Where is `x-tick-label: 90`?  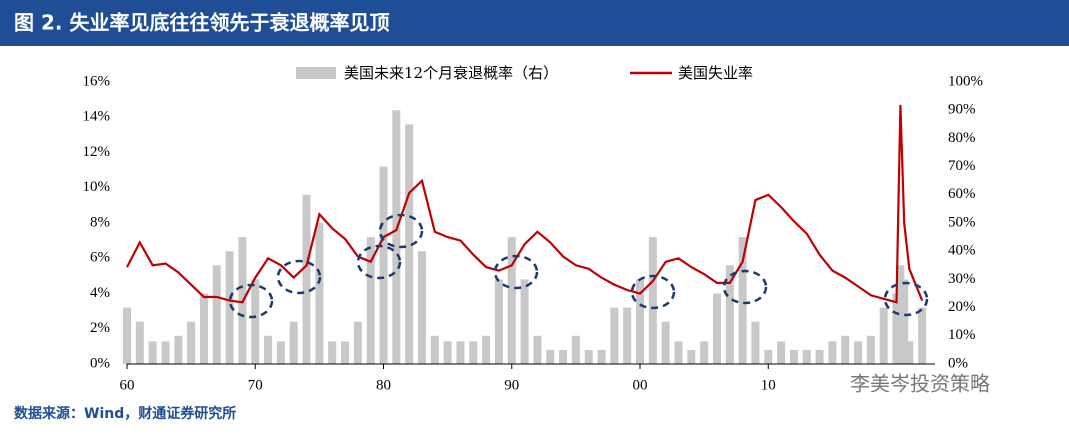
x-tick-label: 90 is located at coordinates (511, 385).